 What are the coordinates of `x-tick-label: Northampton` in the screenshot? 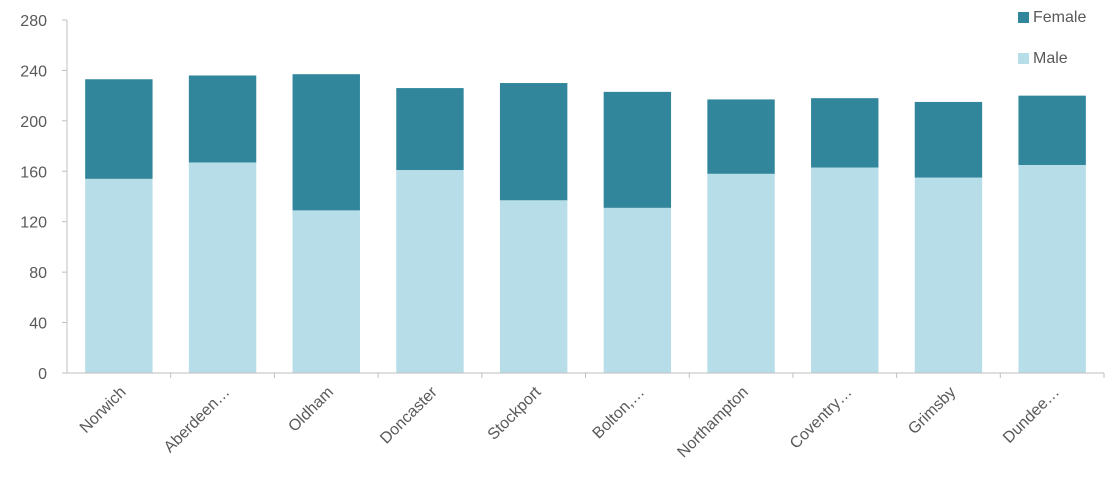 It's located at (712, 422).